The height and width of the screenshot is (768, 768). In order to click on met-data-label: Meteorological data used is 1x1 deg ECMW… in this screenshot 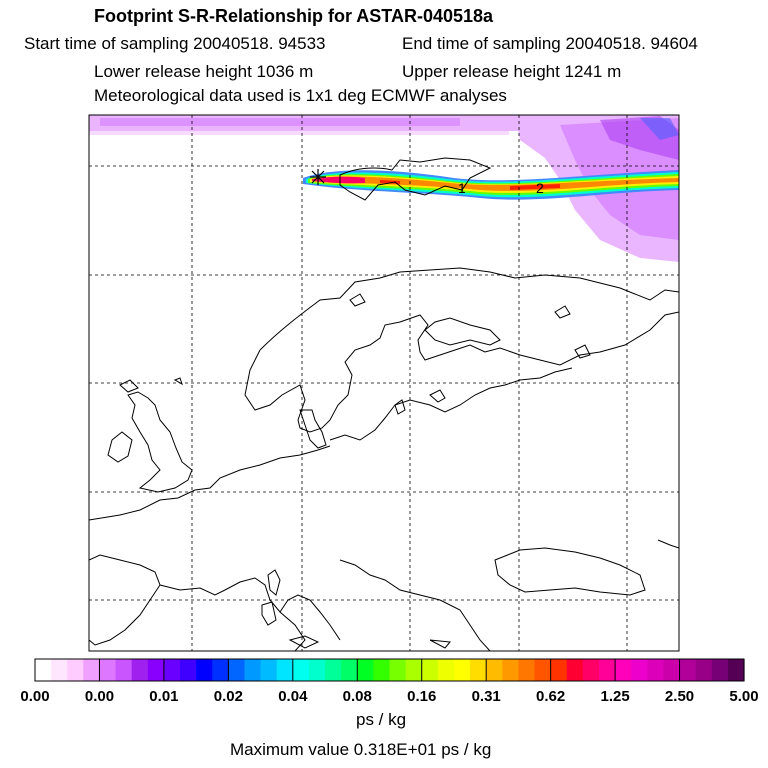, I will do `click(300, 95)`.